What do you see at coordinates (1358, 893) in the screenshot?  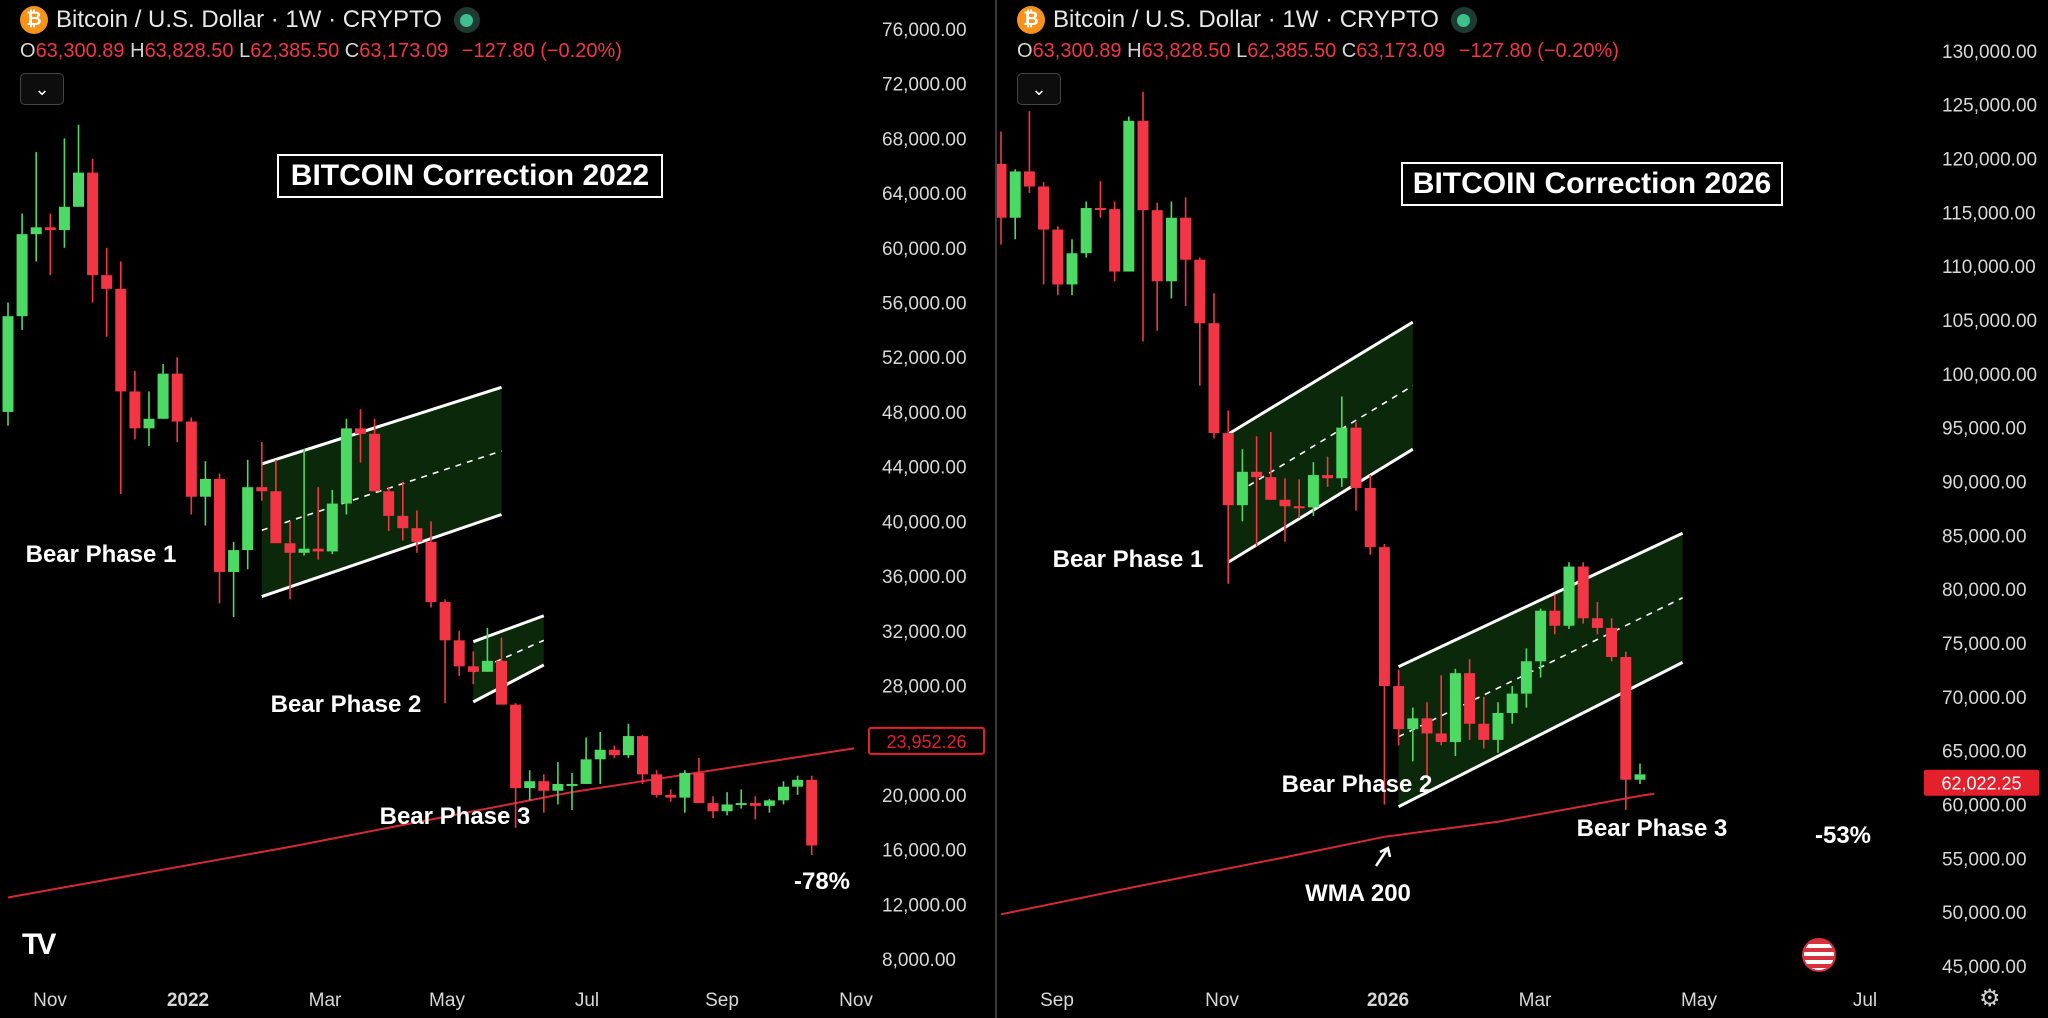 I see `annotation-label: WMA 200` at bounding box center [1358, 893].